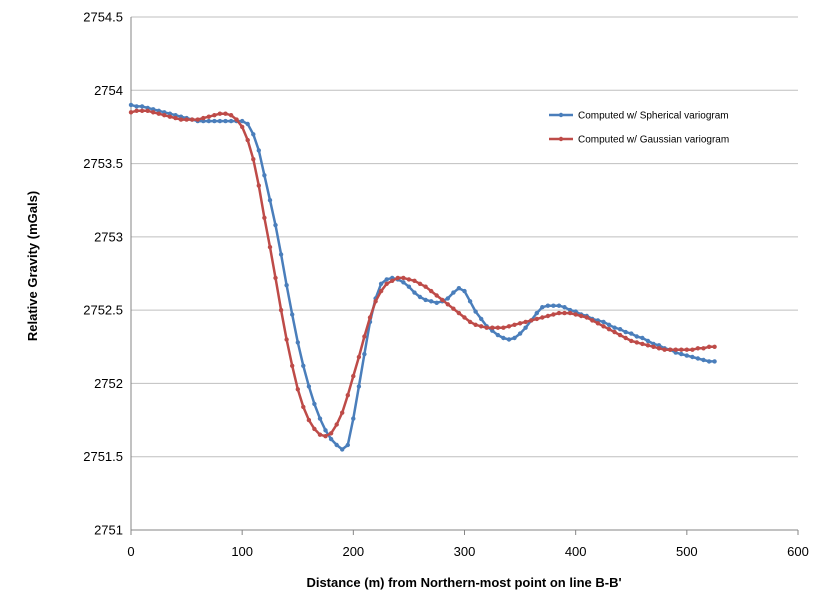  What do you see at coordinates (103, 310) in the screenshot?
I see `y-tick-label: 2752.5` at bounding box center [103, 310].